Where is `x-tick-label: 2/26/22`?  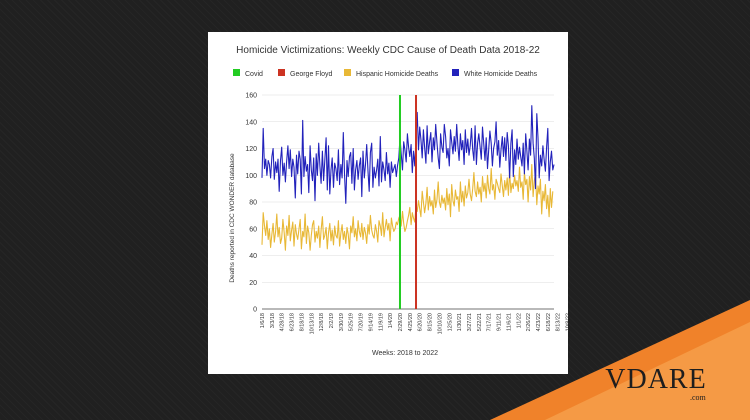 x-tick-label: 2/26/22 is located at coordinates (529, 322).